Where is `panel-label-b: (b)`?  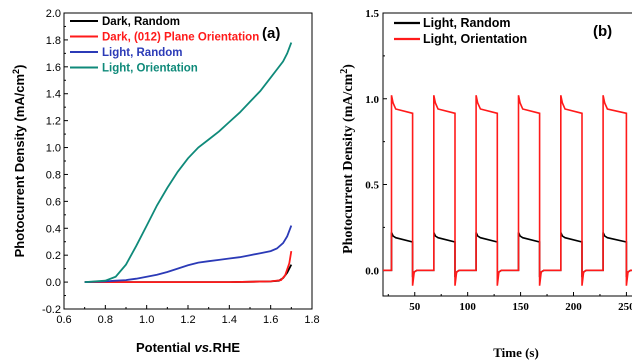 panel-label-b: (b) is located at coordinates (602, 31).